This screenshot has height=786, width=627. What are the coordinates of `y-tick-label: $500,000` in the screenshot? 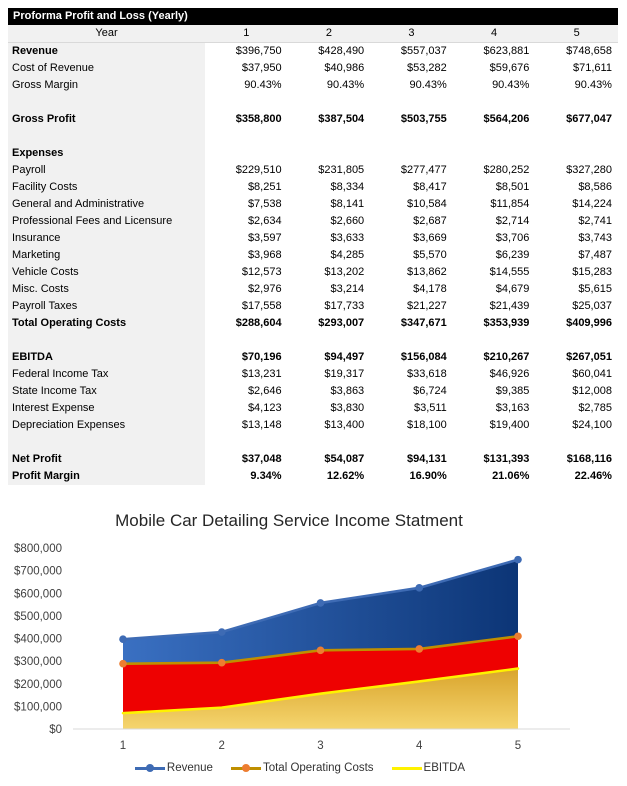 It's located at (38, 617).